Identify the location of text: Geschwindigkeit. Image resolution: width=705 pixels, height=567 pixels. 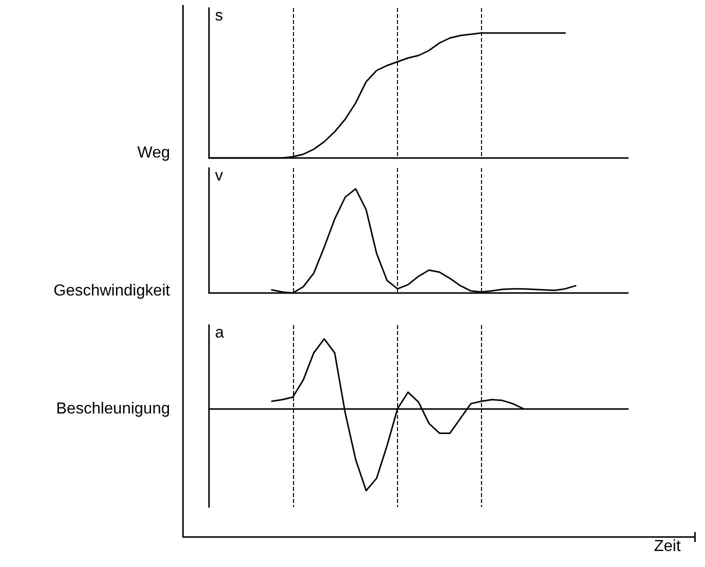
(112, 291).